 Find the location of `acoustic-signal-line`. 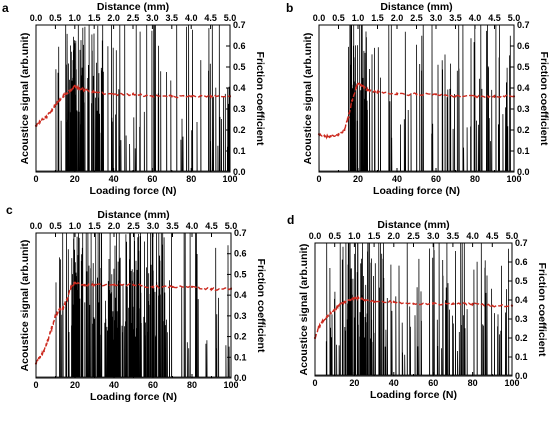

acoustic-signal-line is located at coordinates (413, 309).